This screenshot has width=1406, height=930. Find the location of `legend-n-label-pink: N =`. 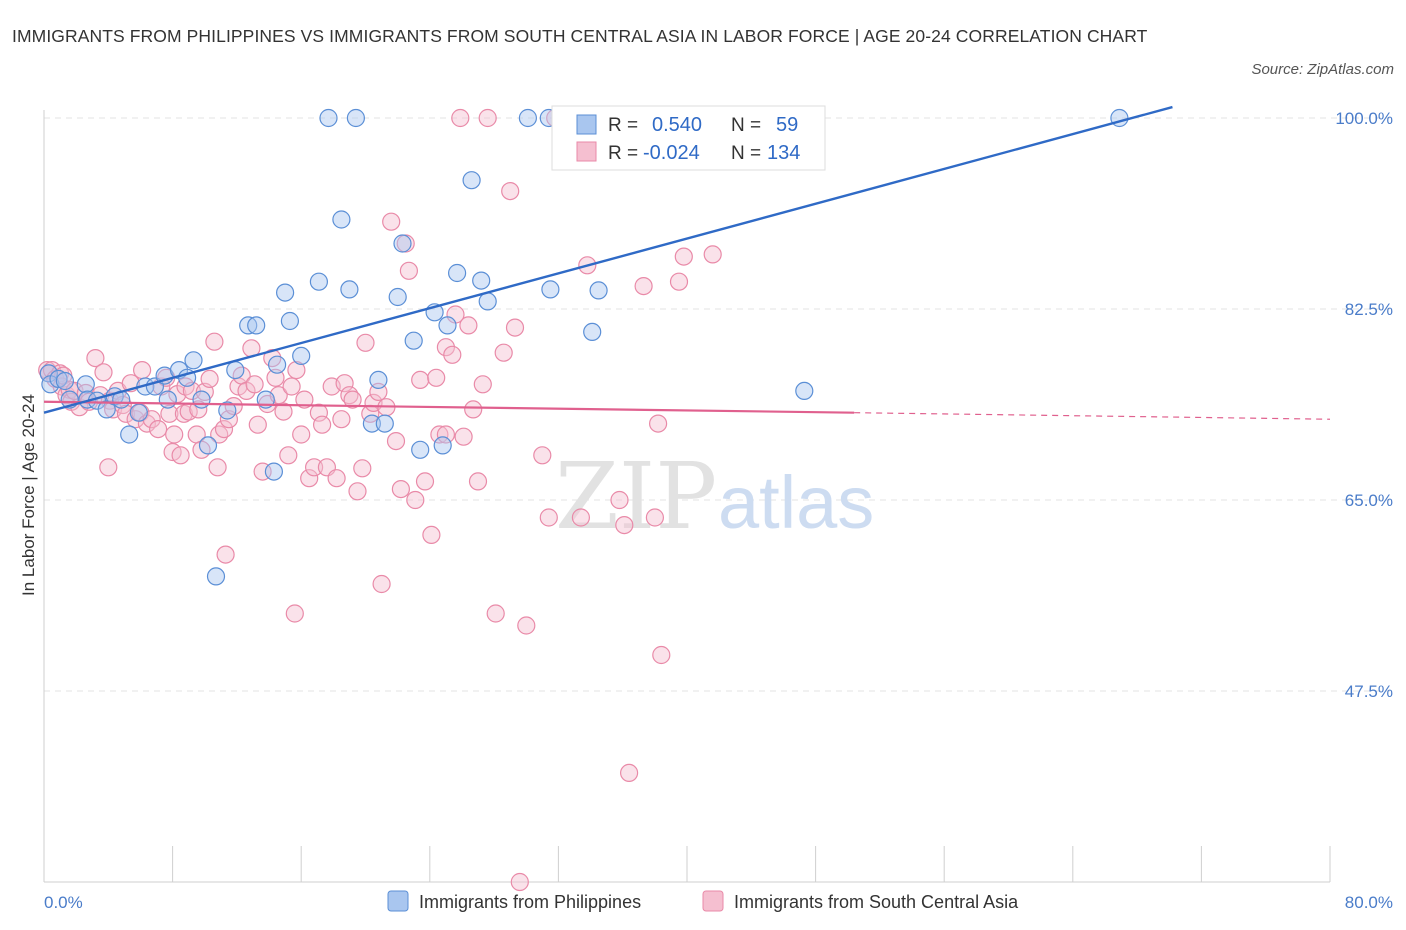

legend-n-label-pink: N = is located at coordinates (746, 153).